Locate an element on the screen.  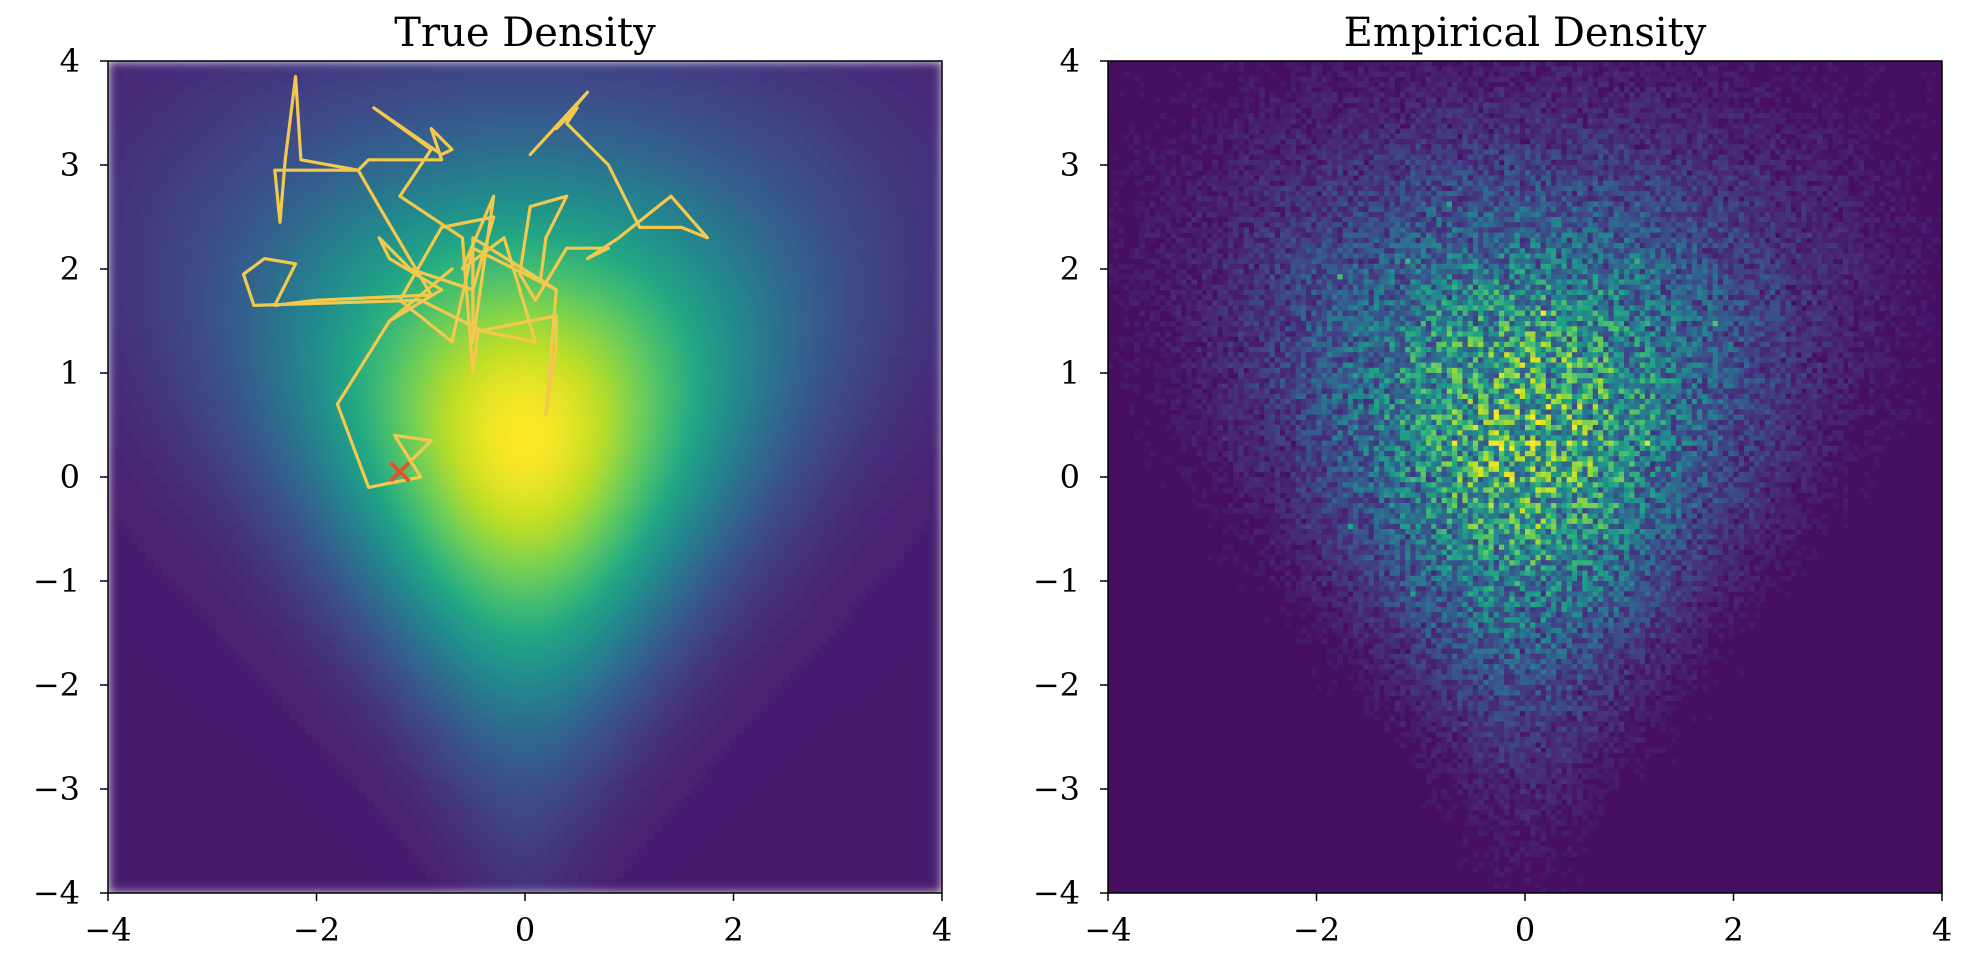
sampler-trace-line is located at coordinates (475, 282).